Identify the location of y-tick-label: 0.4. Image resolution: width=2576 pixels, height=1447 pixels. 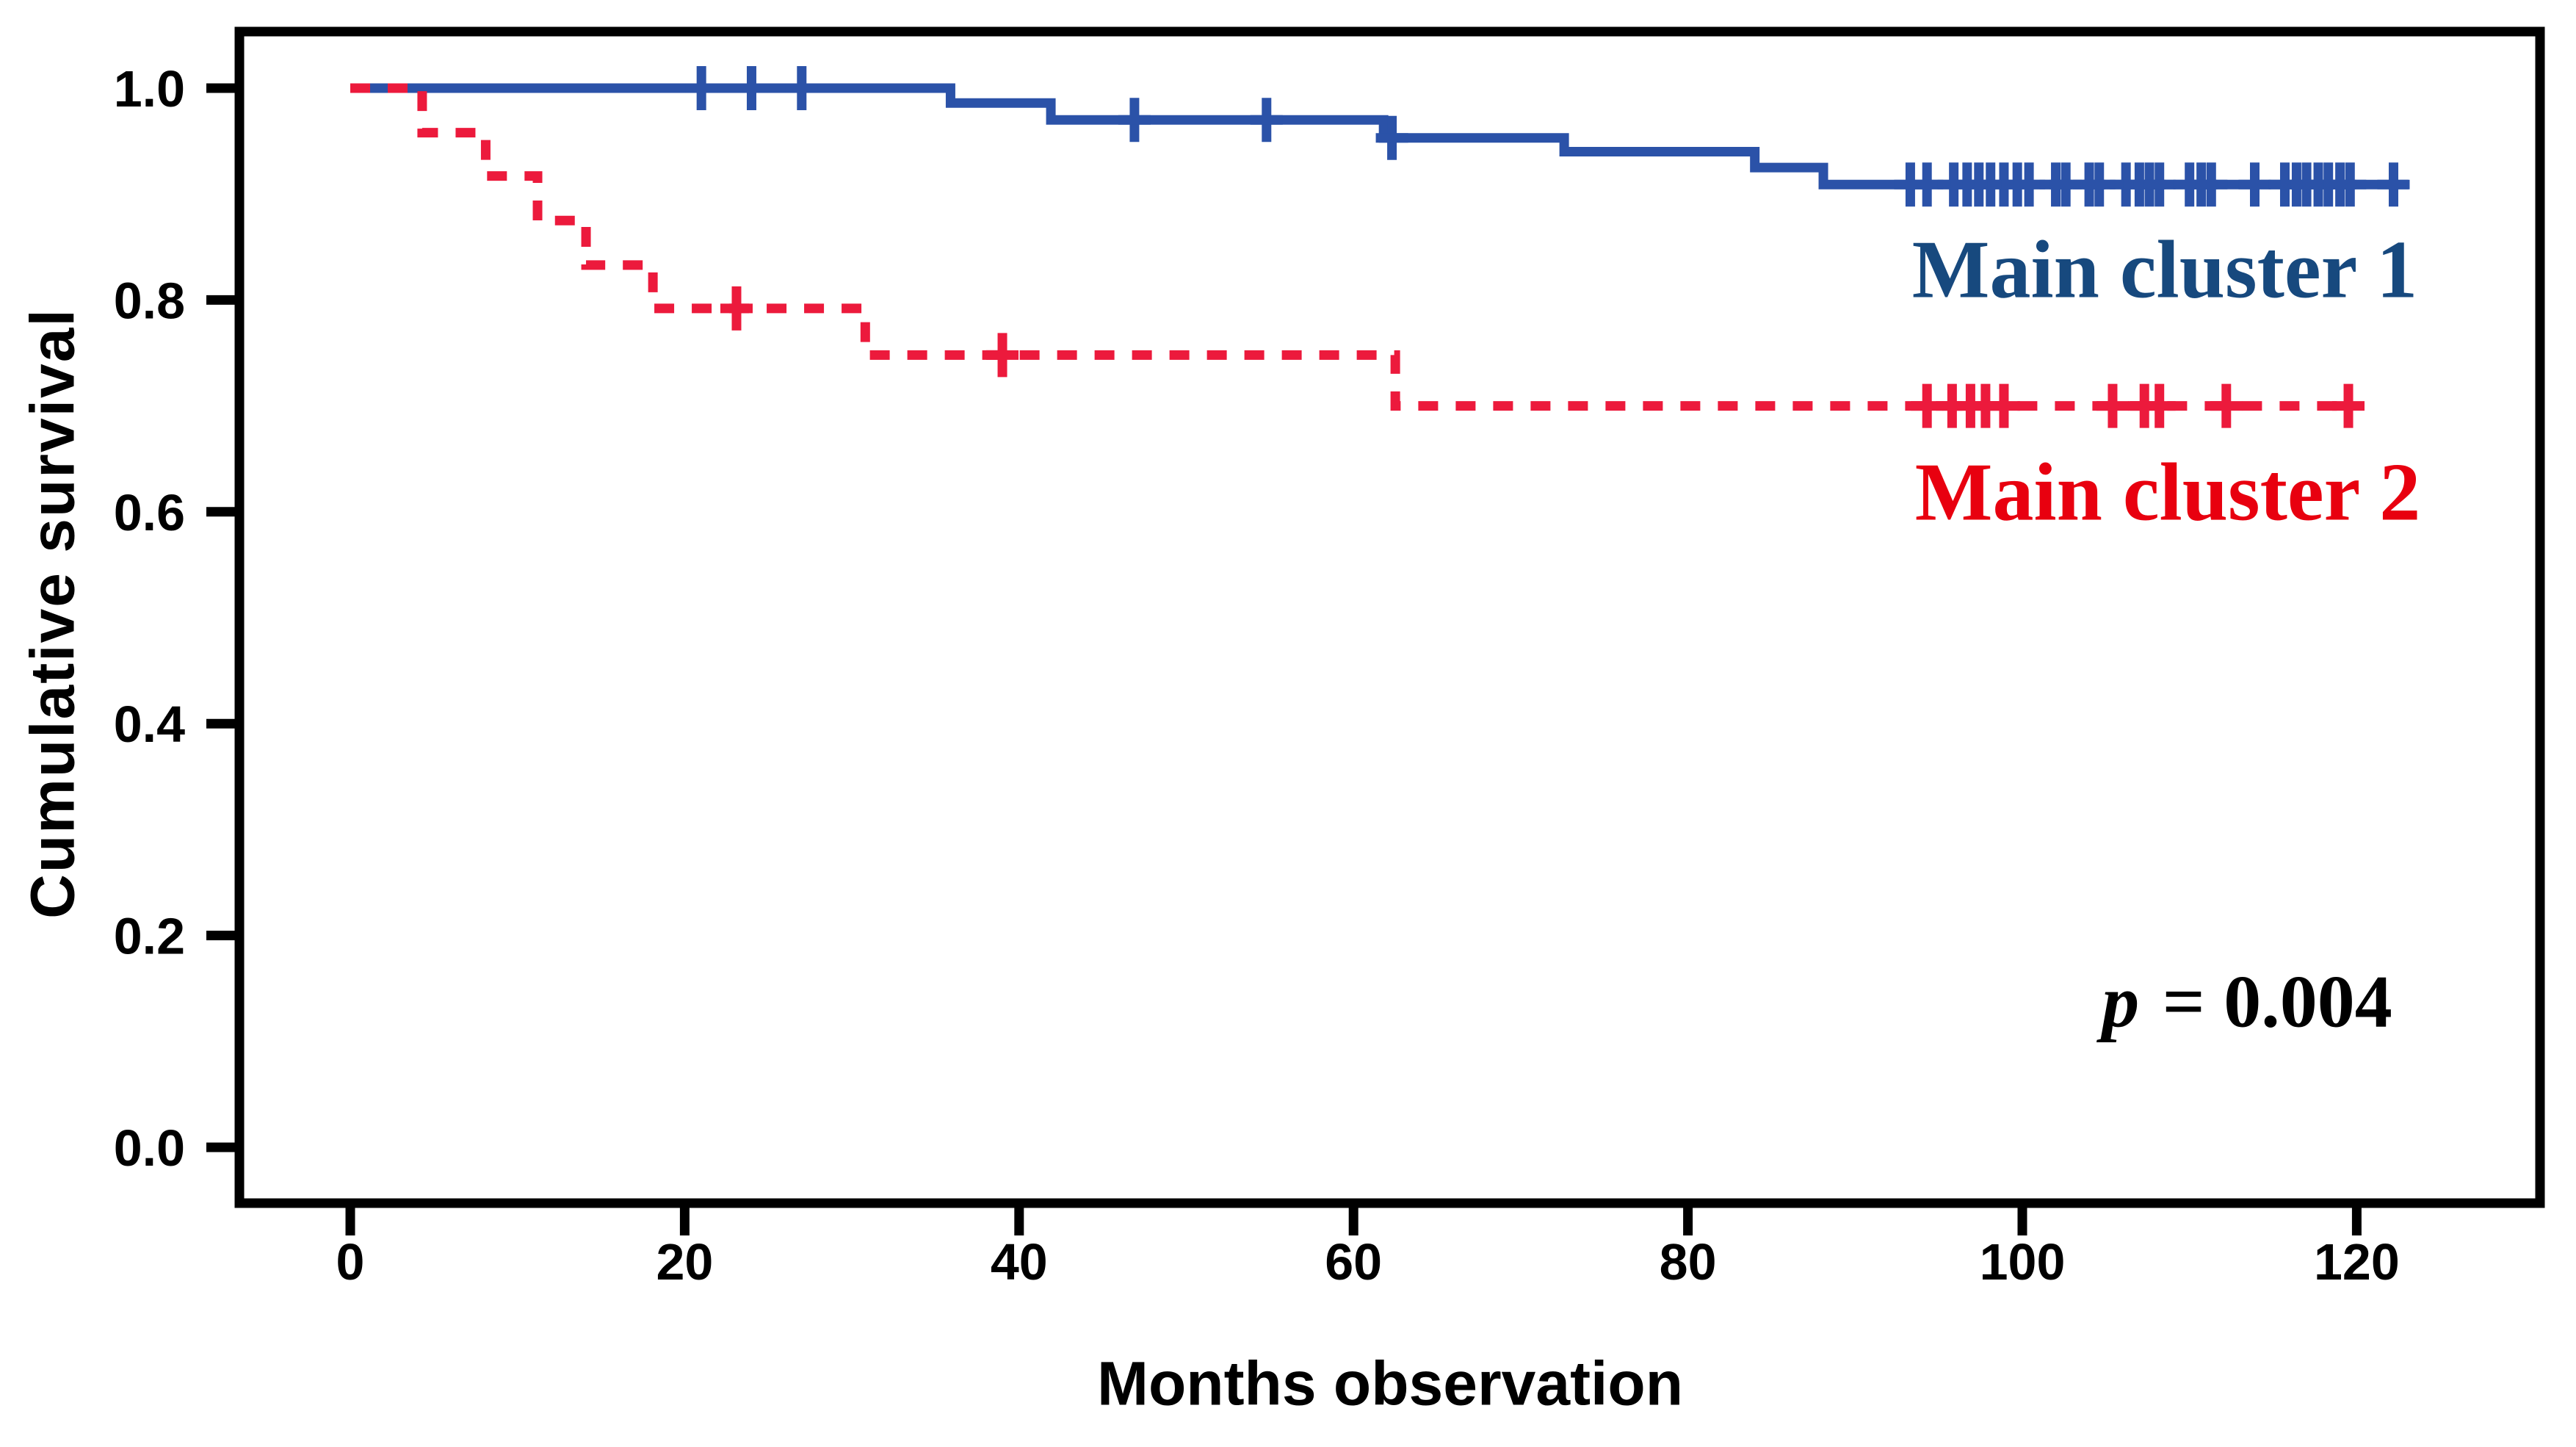
(149, 724).